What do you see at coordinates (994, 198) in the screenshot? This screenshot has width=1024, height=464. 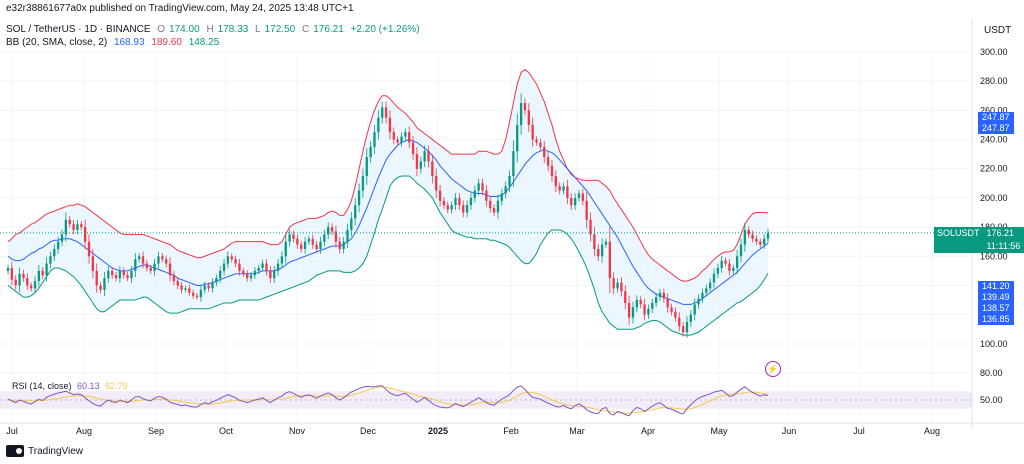 I see `price-tick-label: 200.00` at bounding box center [994, 198].